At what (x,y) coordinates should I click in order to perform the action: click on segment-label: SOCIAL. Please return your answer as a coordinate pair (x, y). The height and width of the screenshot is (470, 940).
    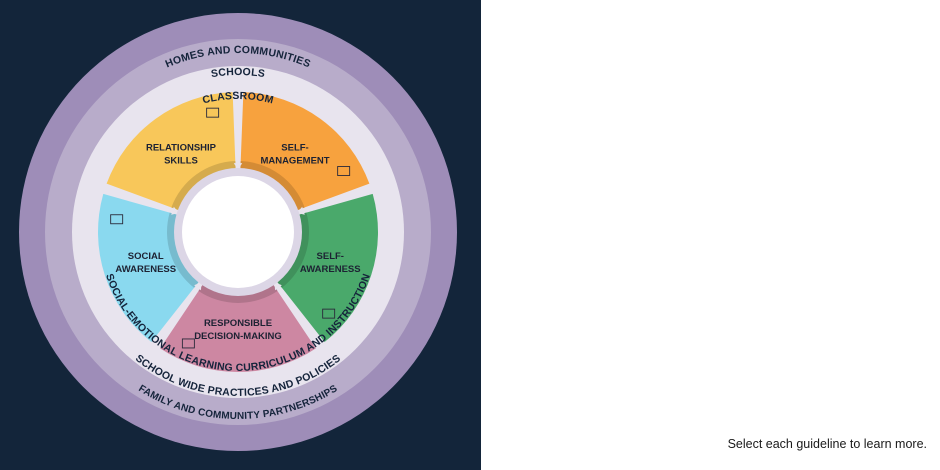
    Looking at the image, I should click on (146, 256).